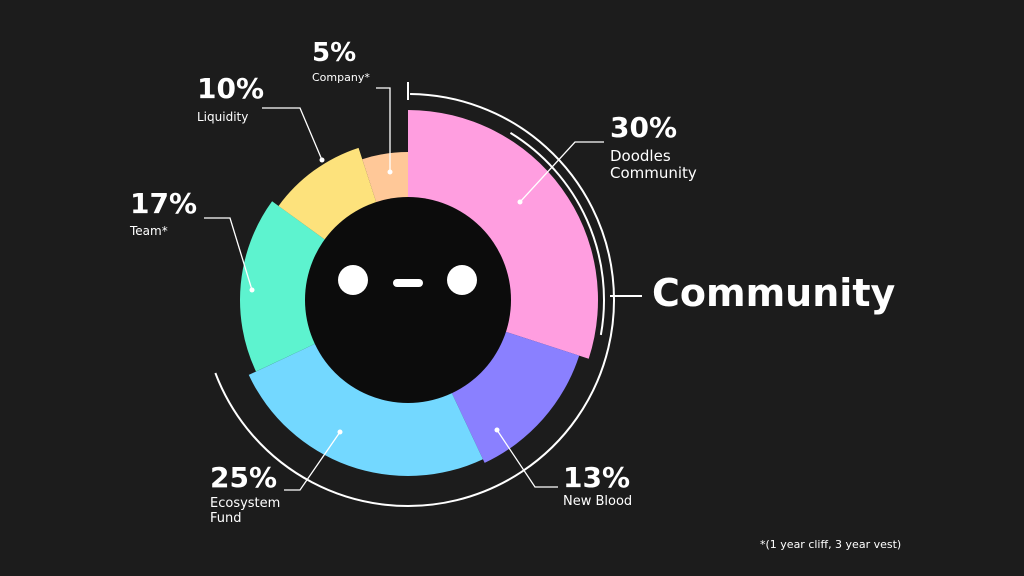  Describe the element at coordinates (557, 234) in the screenshot. I see `guide-arc` at that location.